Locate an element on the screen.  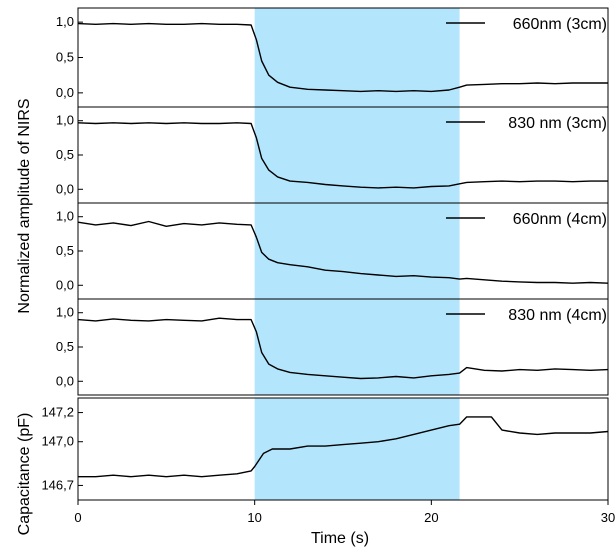
x-axis: 0 10 20 30 is located at coordinates (344, 512).